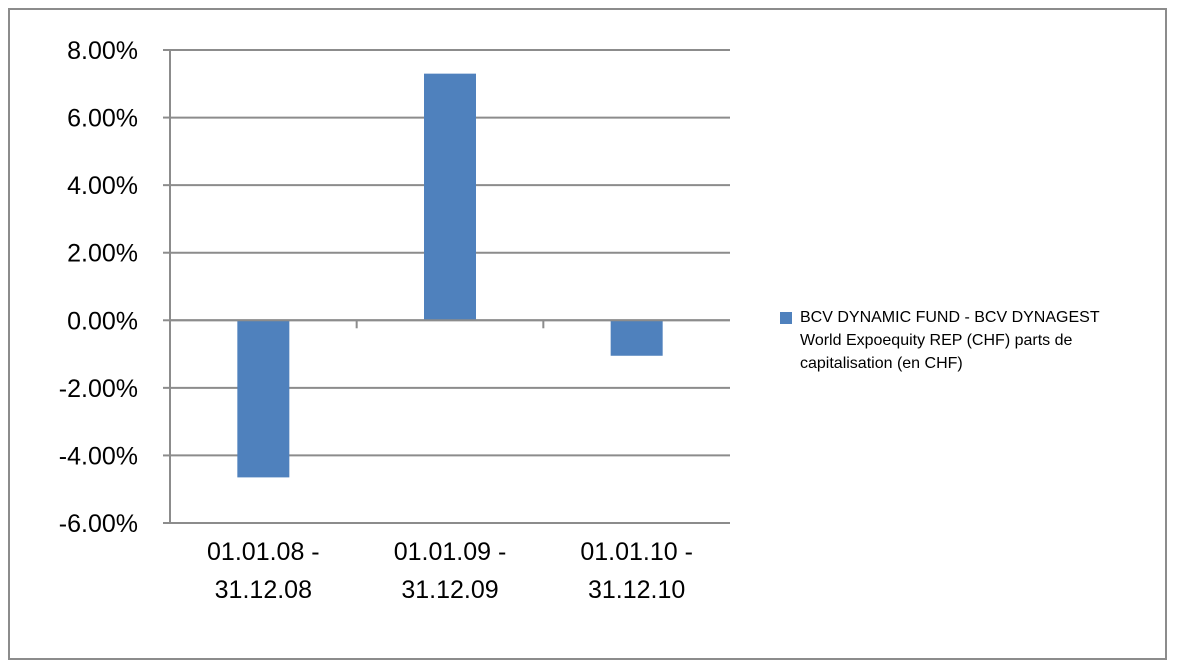 This screenshot has width=1177, height=668. Describe the element at coordinates (102, 186) in the screenshot. I see `y-tick-label: 4.00%` at that location.